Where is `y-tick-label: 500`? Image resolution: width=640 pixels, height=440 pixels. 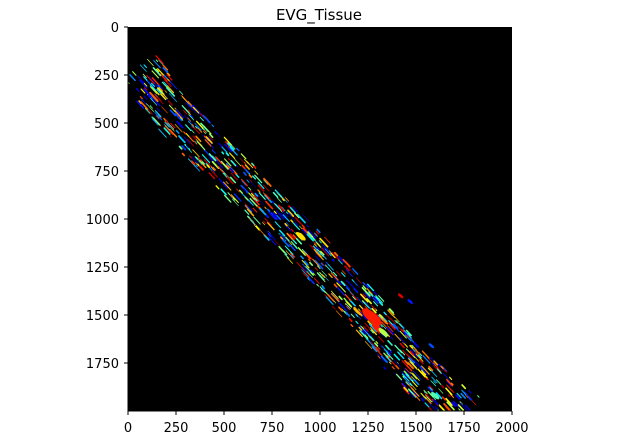 y-tick-label: 500 is located at coordinates (106, 124).